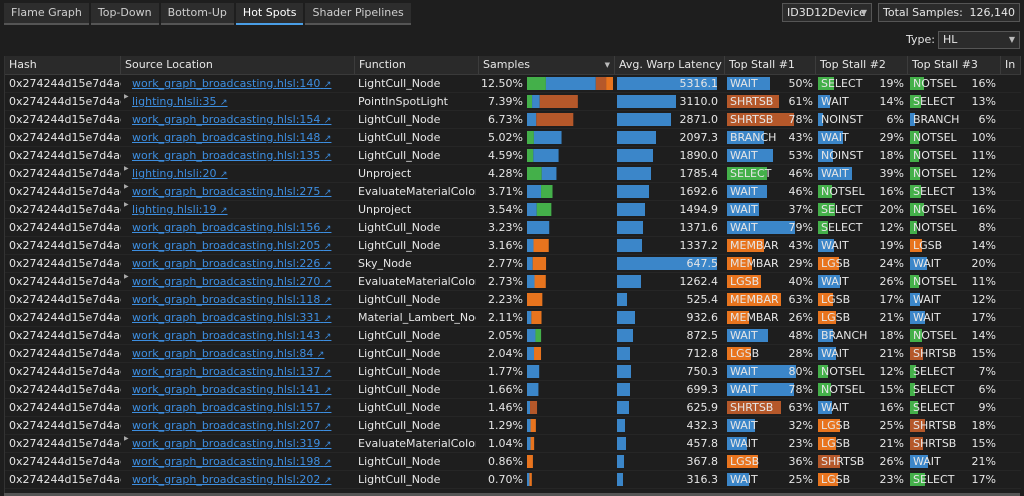 This screenshot has height=496, width=1024. I want to click on source-link: lighting.hlsli:35 ↗, so click(243, 101).